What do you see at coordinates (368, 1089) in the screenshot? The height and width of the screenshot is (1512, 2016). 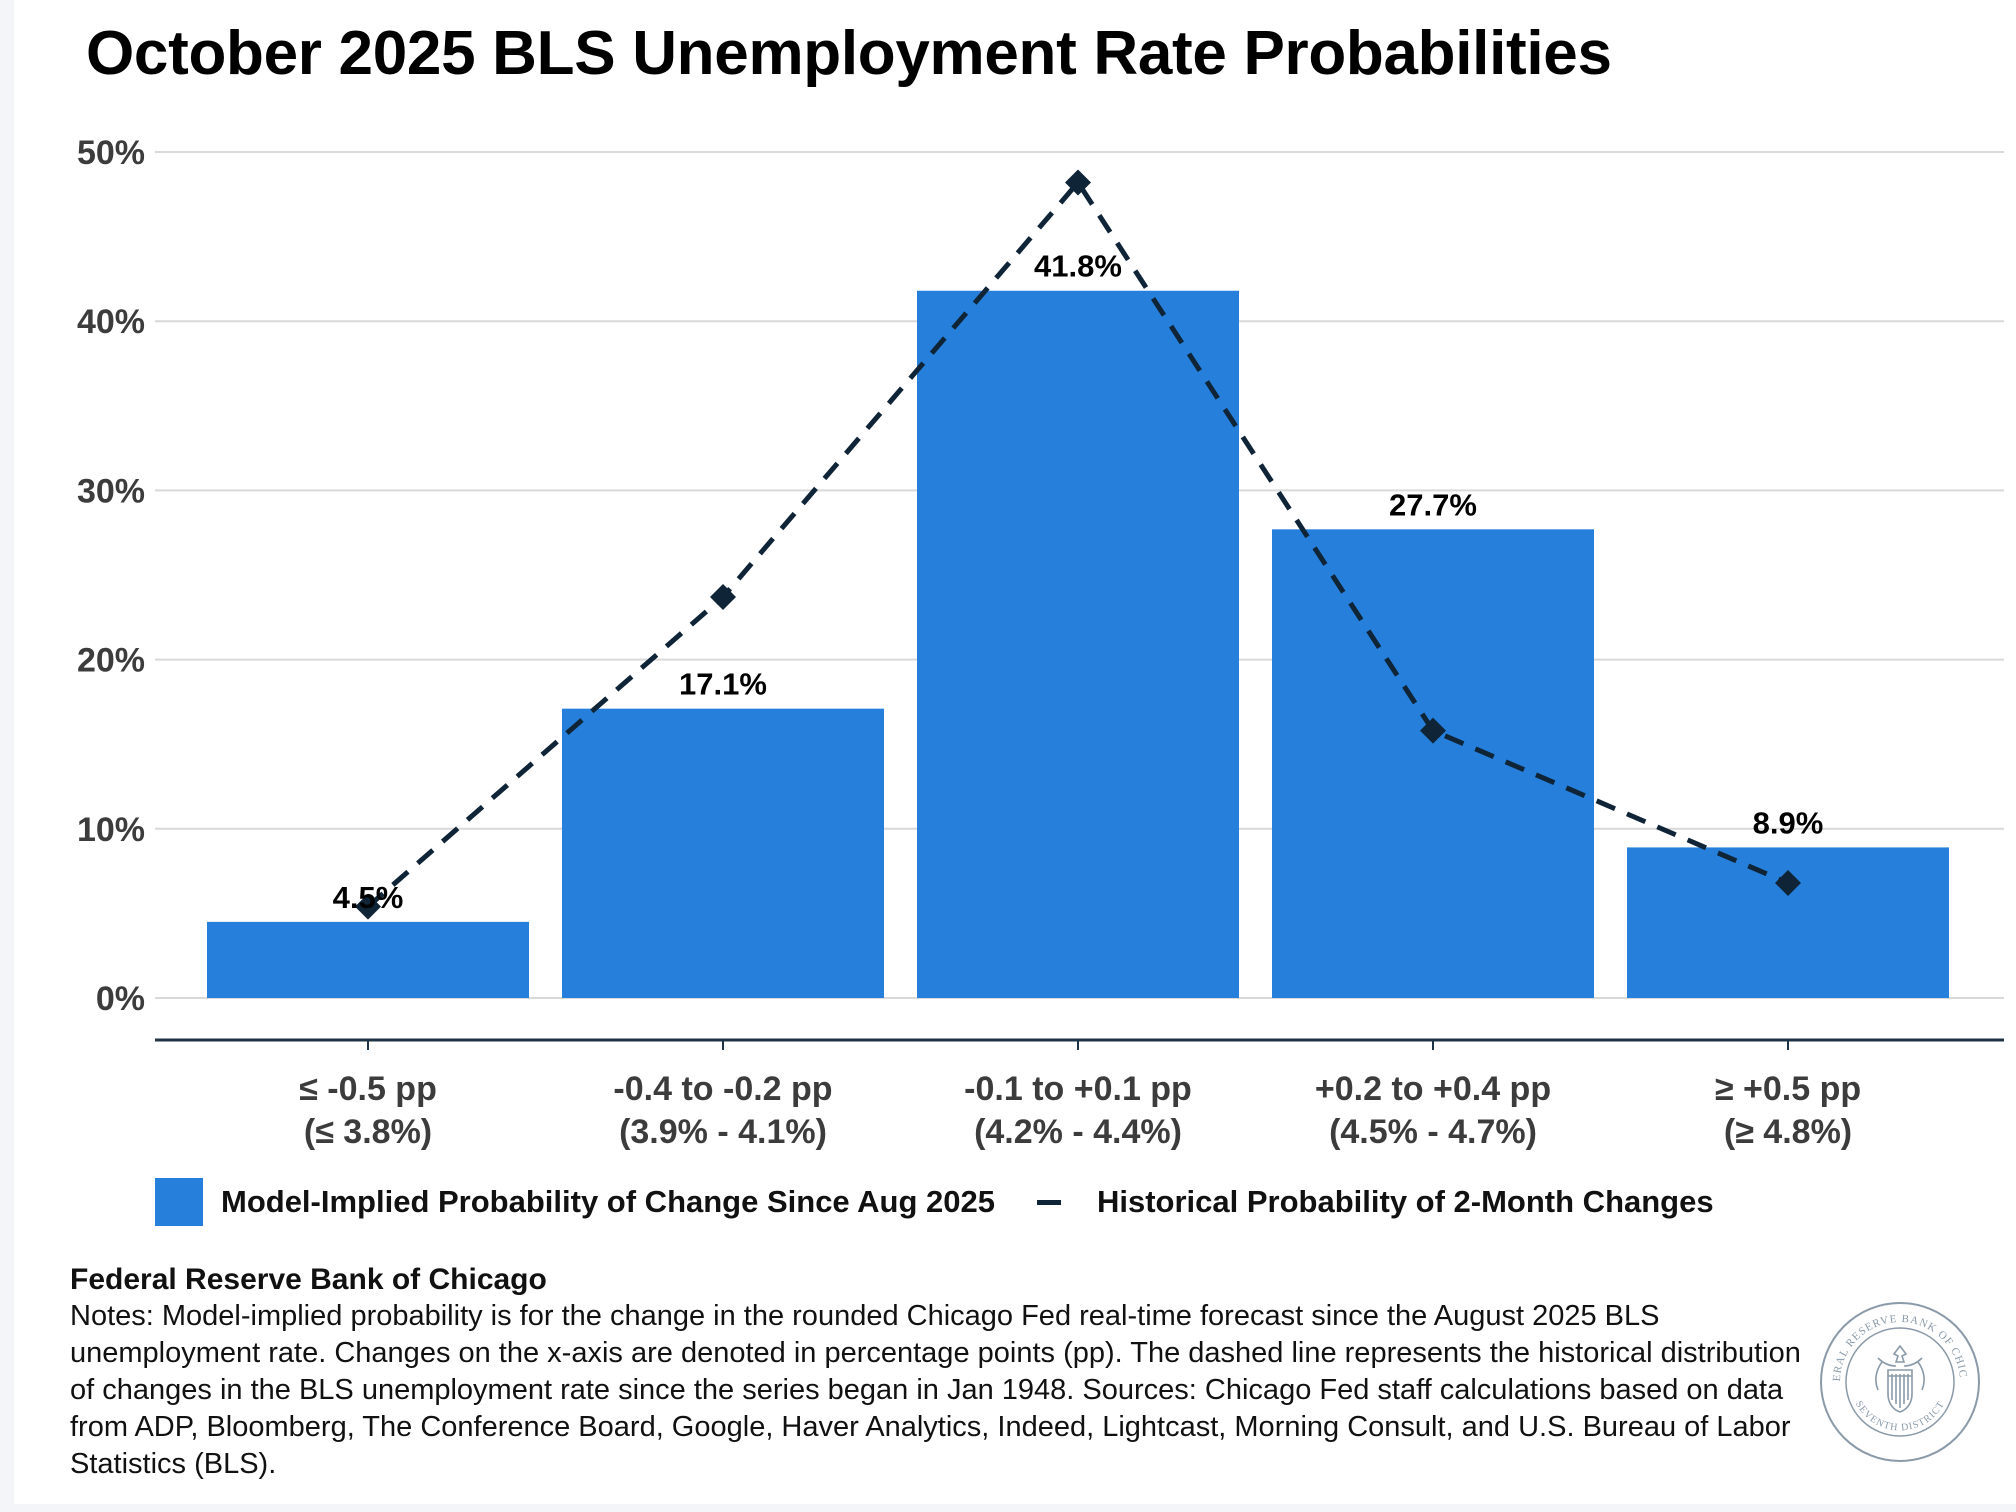 I see `x-tick-label: ≤ -0.5 pp` at bounding box center [368, 1089].